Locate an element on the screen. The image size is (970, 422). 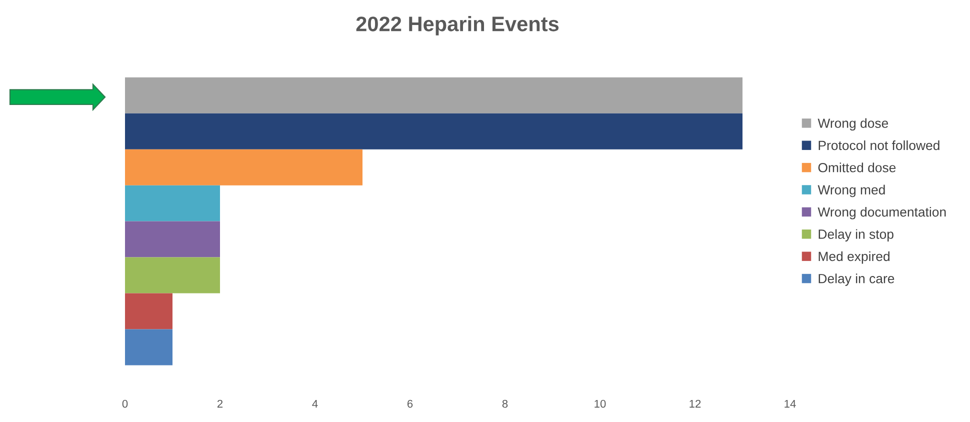
x-tick-label: 14 is located at coordinates (790, 404).